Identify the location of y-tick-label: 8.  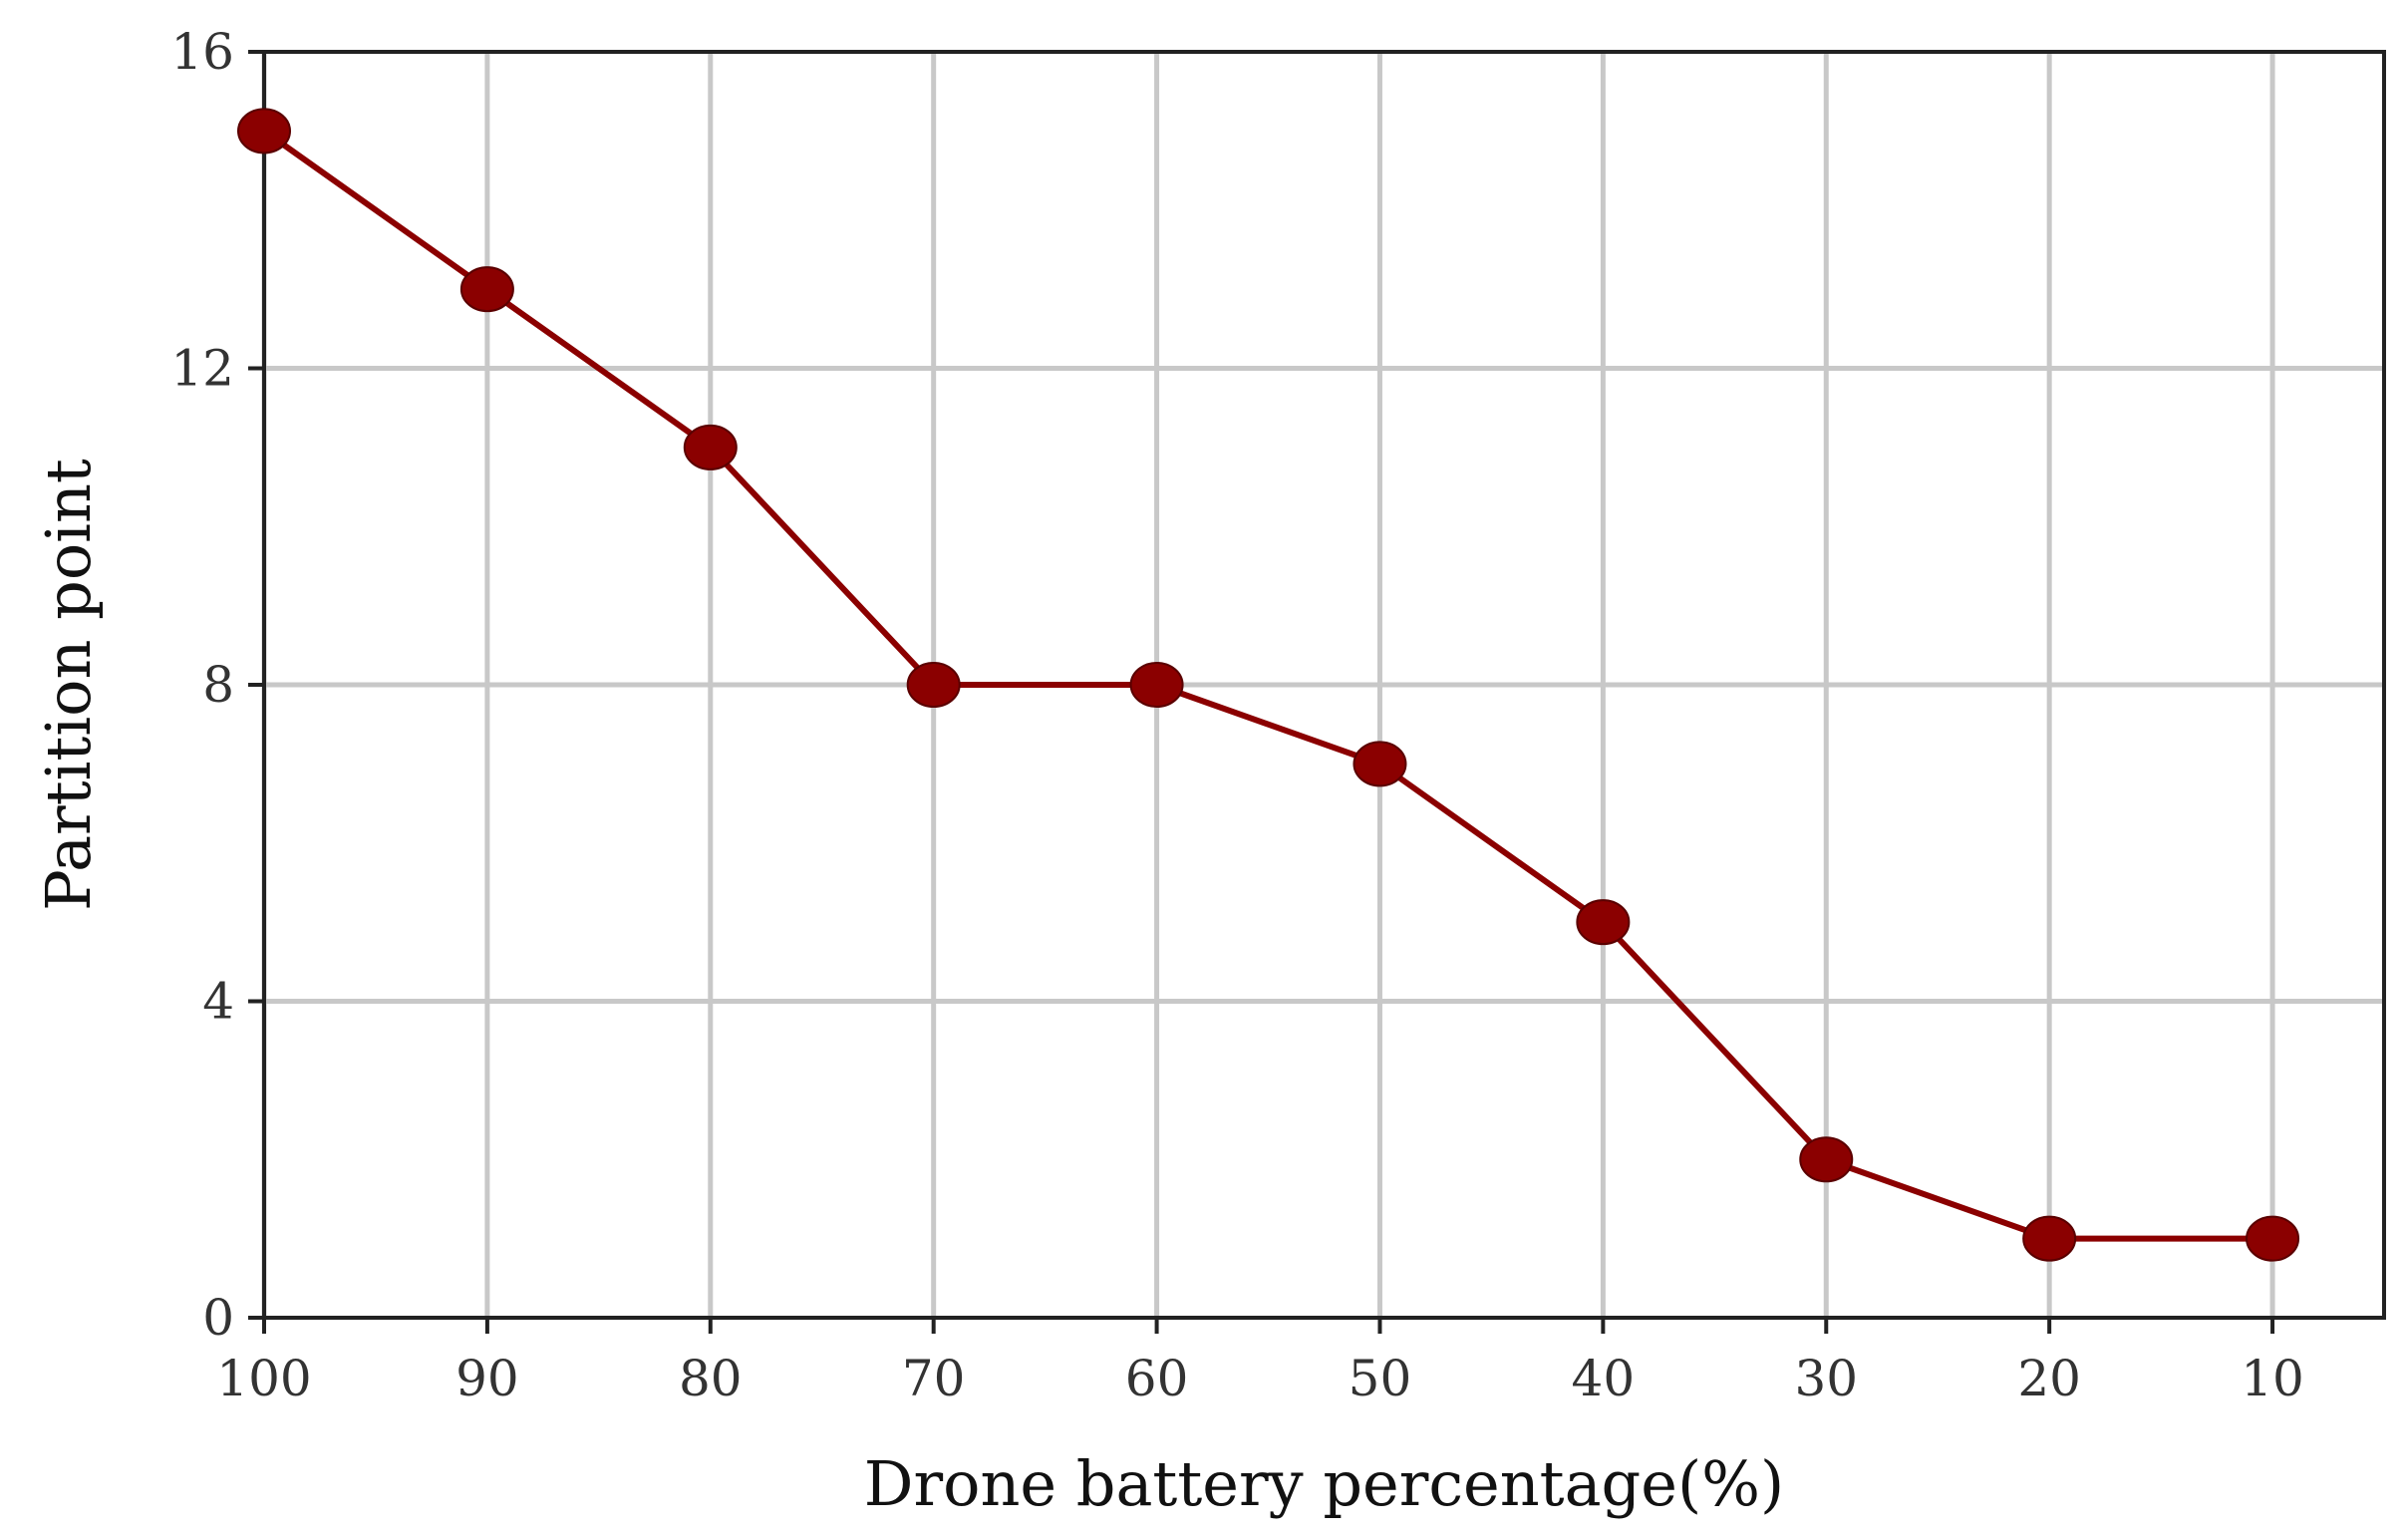
(218, 685).